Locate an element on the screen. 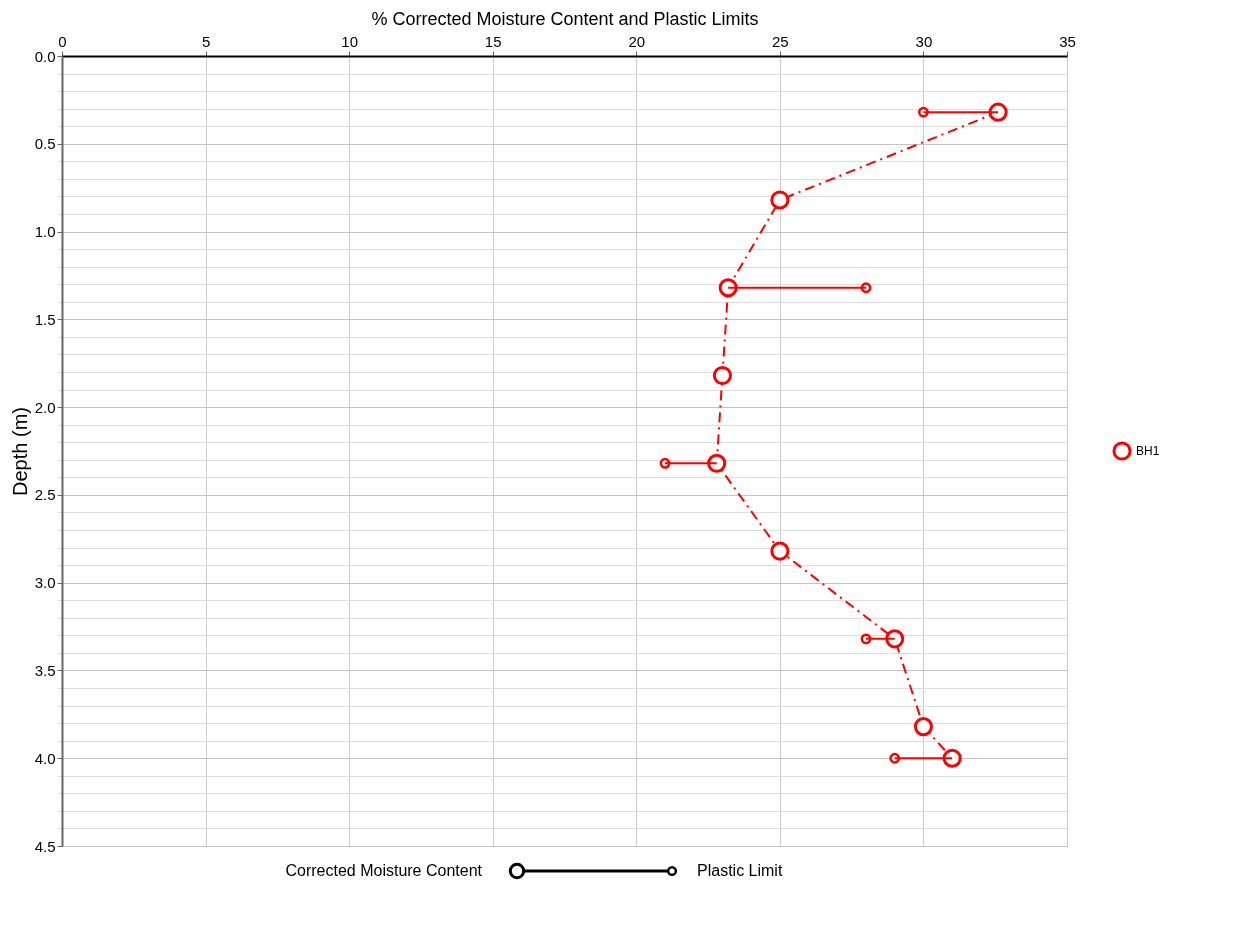 This screenshot has width=1247, height=925. text: Corrected Moisture Content is located at coordinates (384, 870).